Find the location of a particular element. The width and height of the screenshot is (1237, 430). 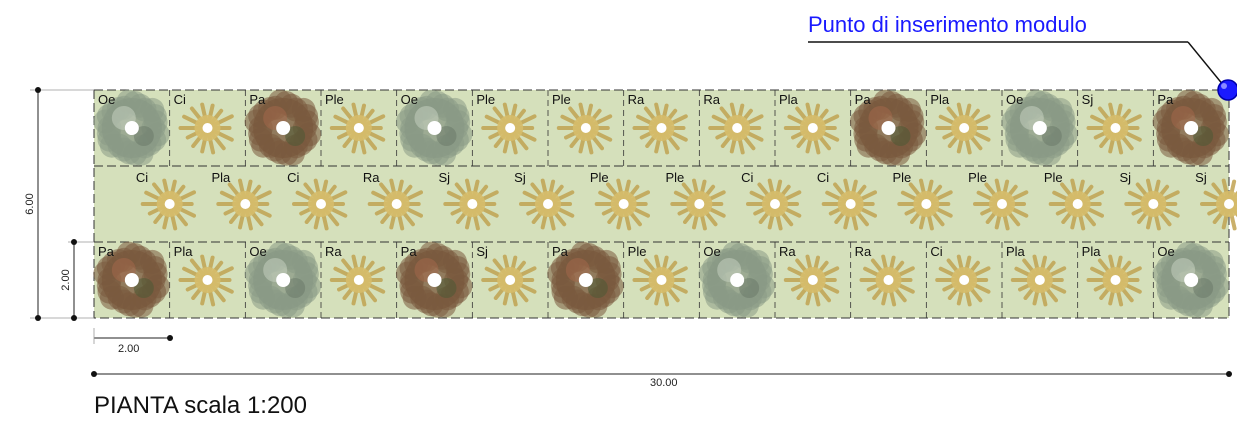

dimension-total-length: 30.00 is located at coordinates (661, 380).